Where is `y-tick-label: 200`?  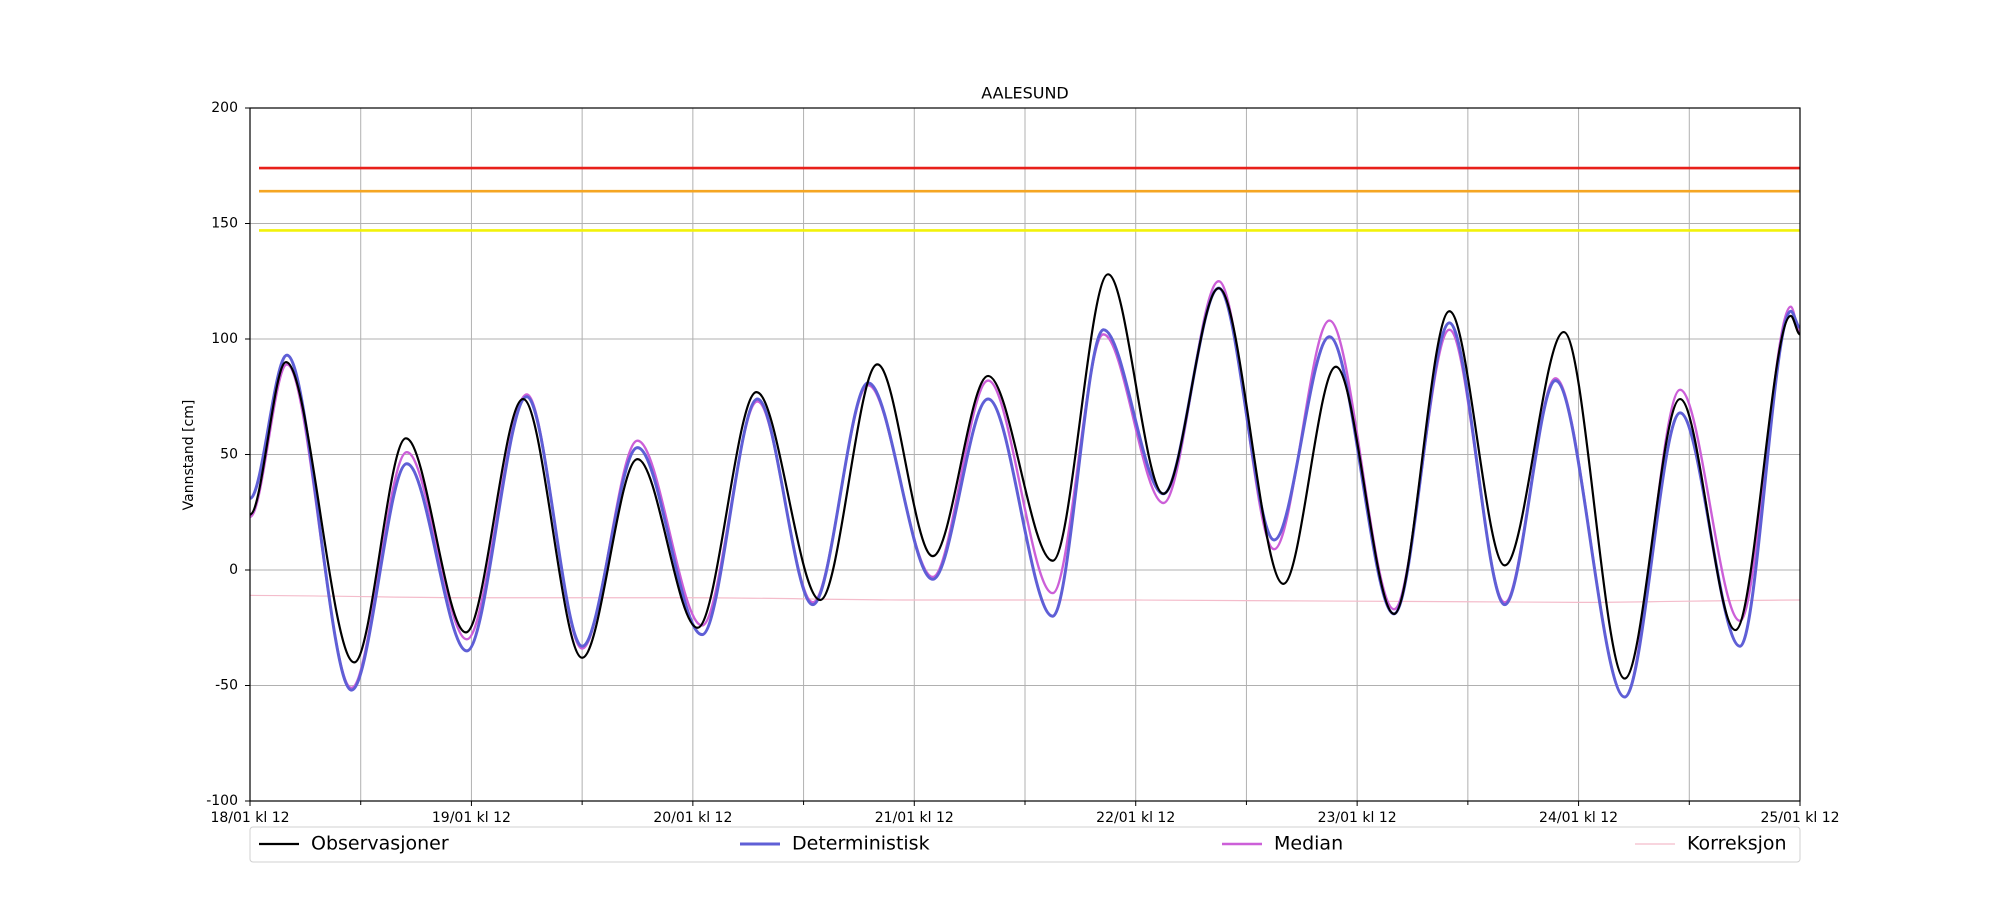 y-tick-label: 200 is located at coordinates (224, 108).